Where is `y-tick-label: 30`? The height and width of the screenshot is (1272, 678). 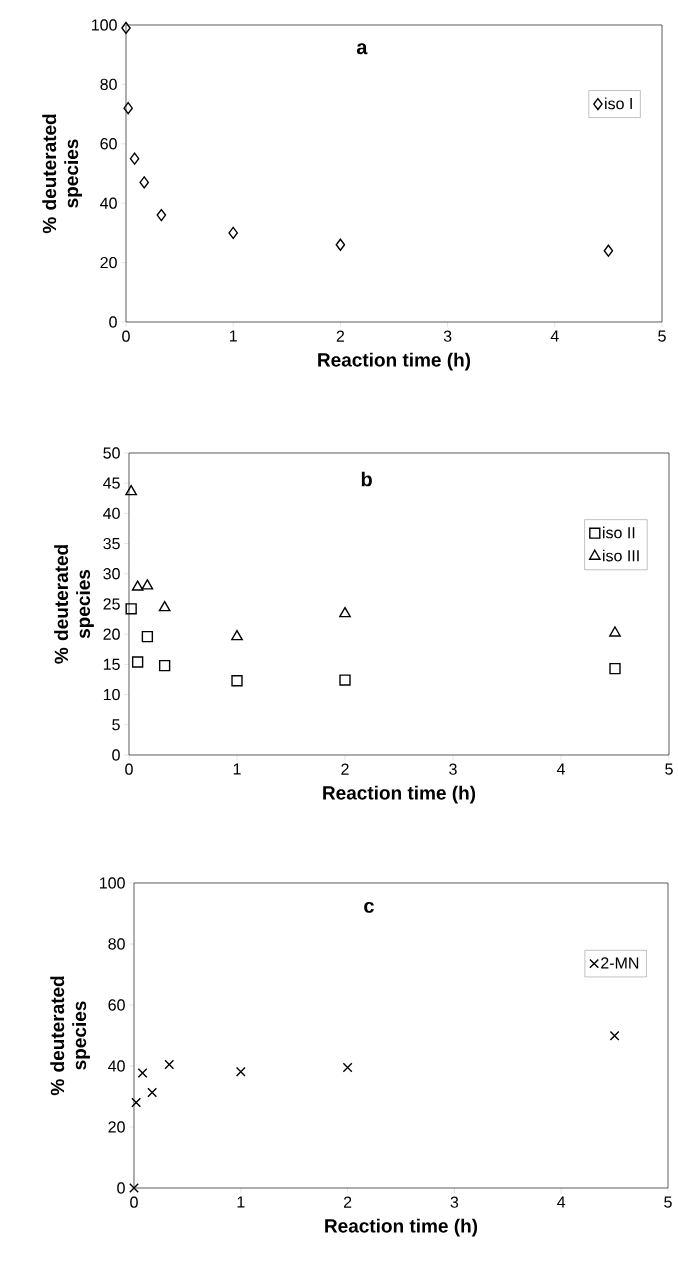 y-tick-label: 30 is located at coordinates (111, 574).